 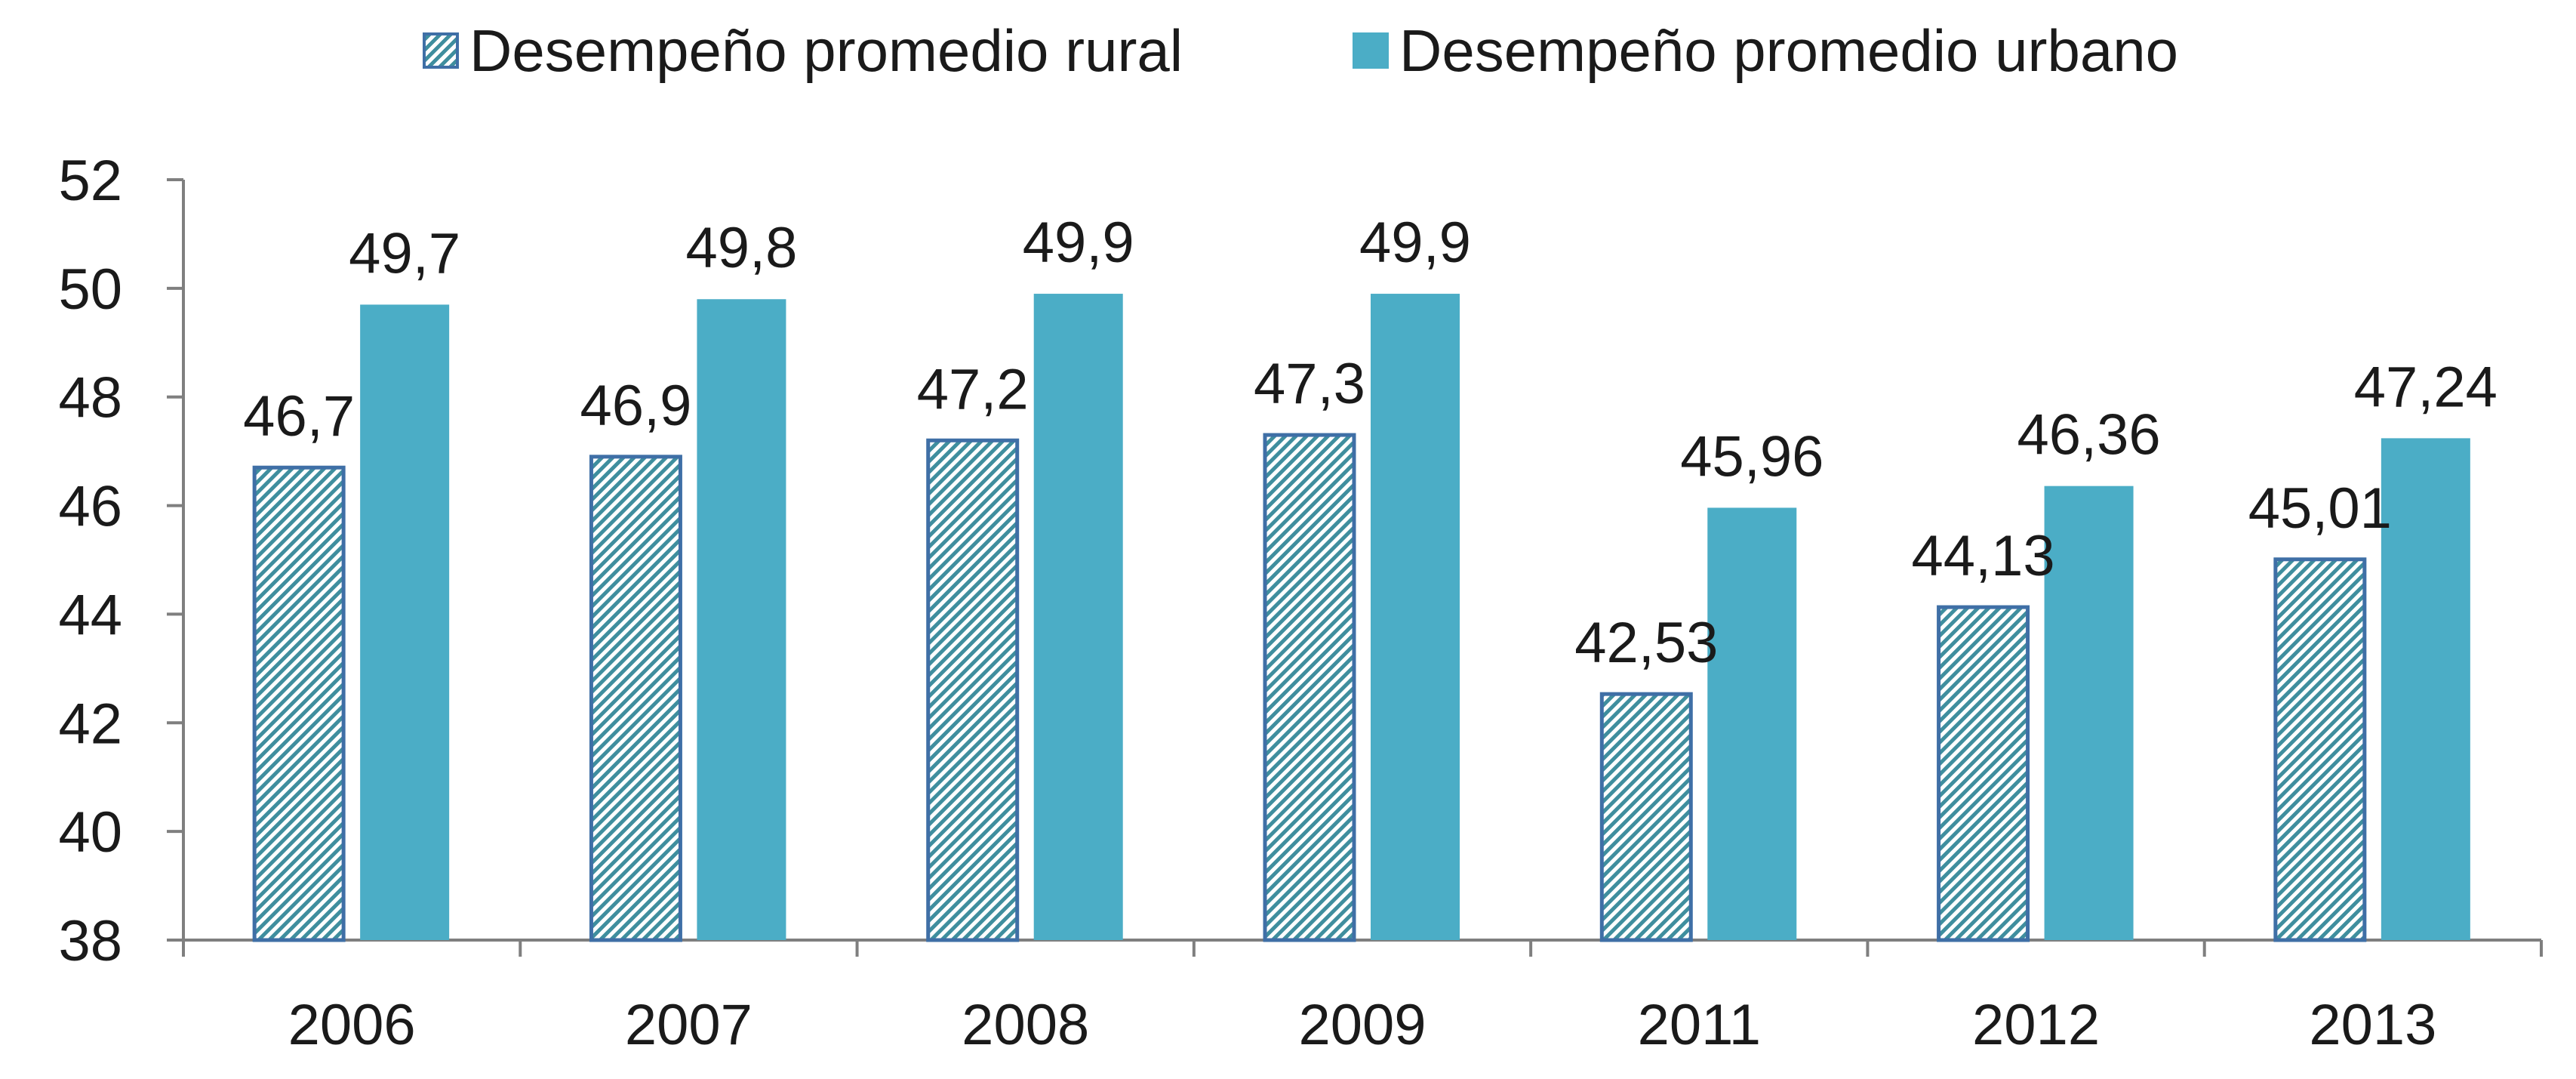 What do you see at coordinates (405, 253) in the screenshot?
I see `data-label-urban: 49,7` at bounding box center [405, 253].